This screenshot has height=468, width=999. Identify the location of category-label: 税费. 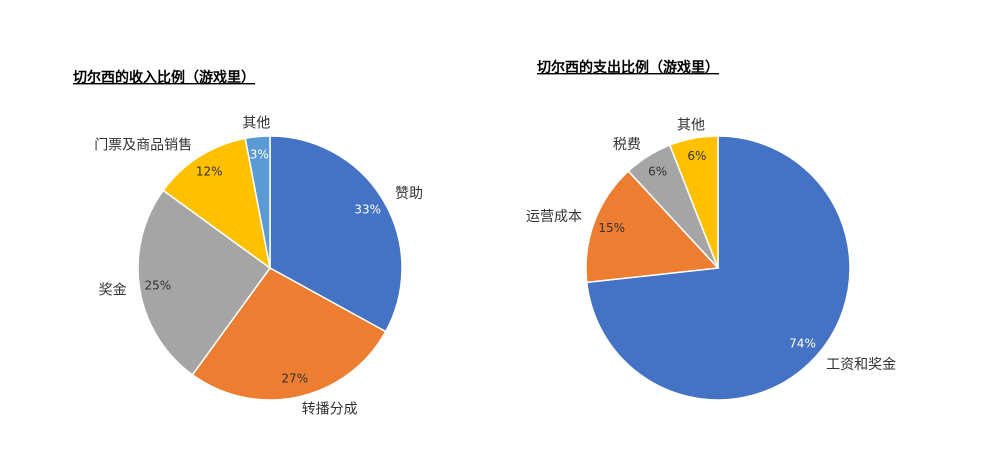
(627, 145).